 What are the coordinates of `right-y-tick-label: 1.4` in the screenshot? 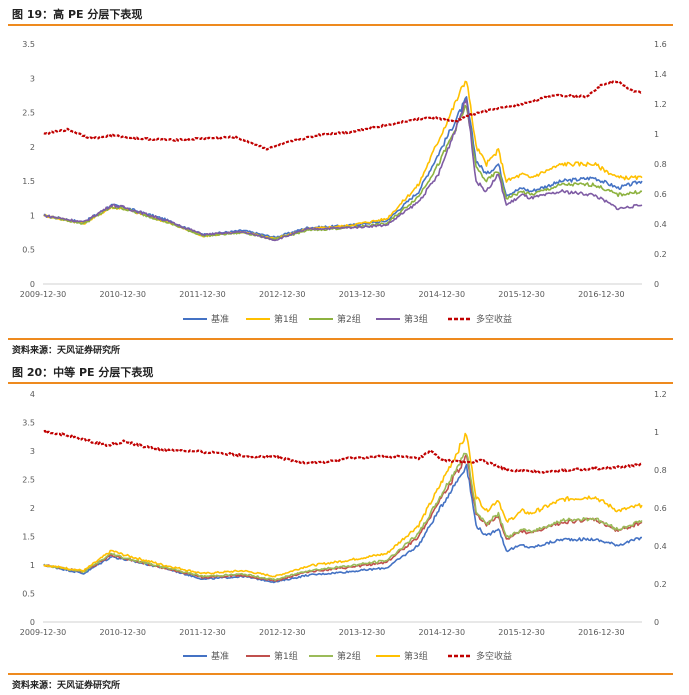 It's located at (660, 74).